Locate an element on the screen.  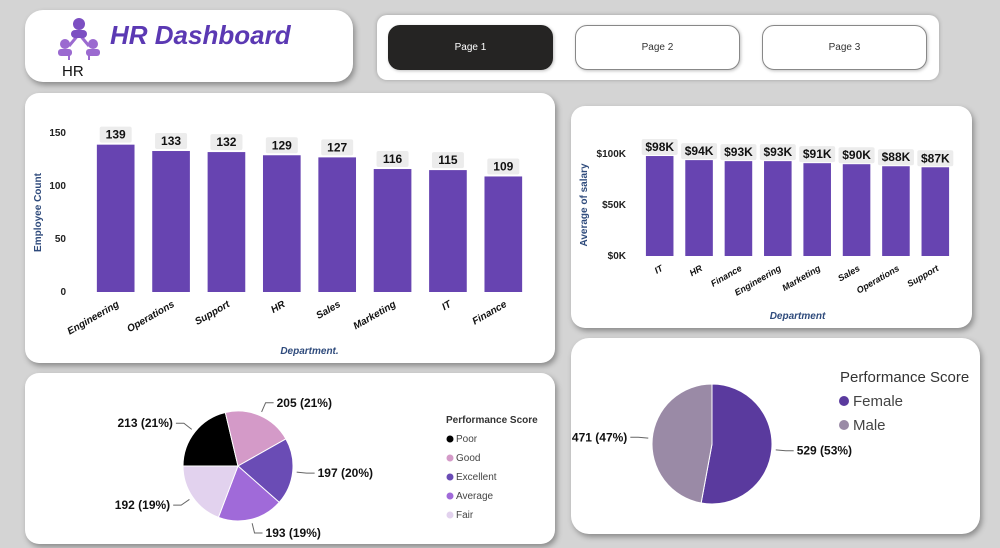
data-label: 529 (53%) is located at coordinates (824, 451).